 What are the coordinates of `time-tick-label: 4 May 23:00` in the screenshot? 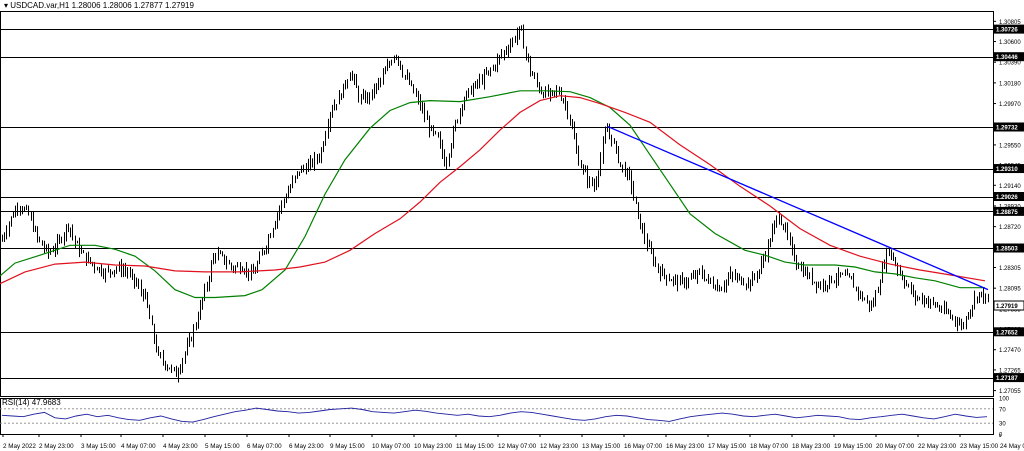 It's located at (180, 446).